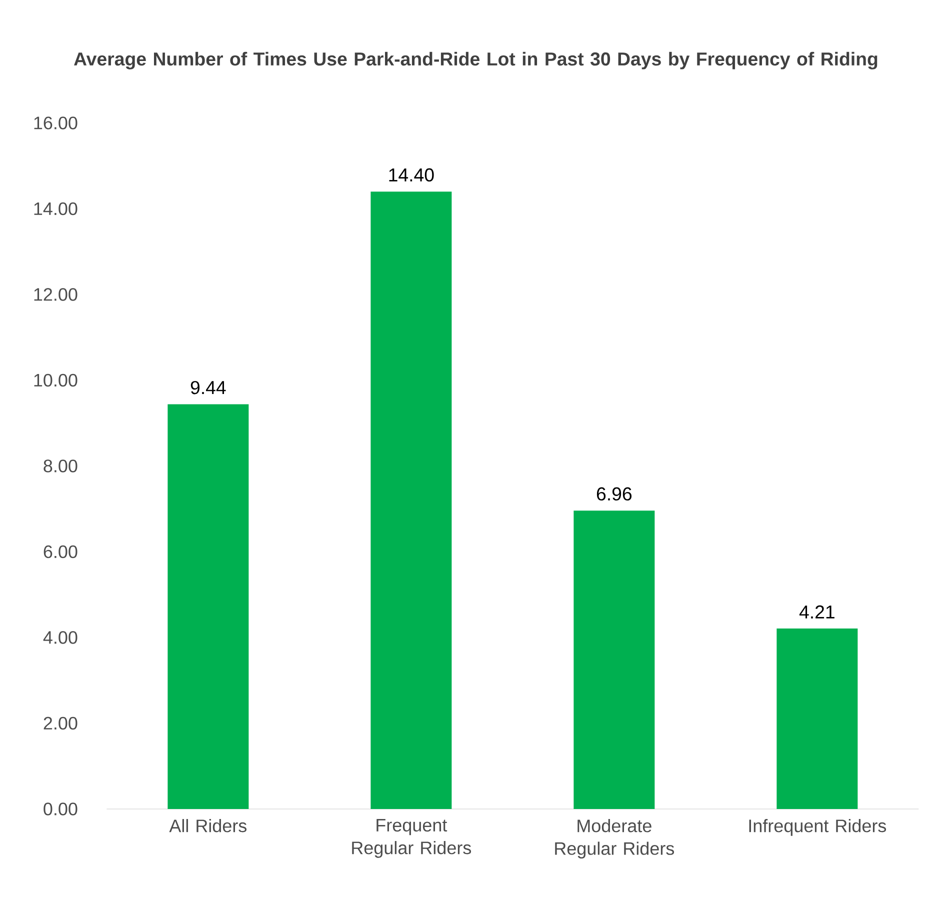 The image size is (952, 898). I want to click on chart-title: Average Number of Times Use Park-and-Ride Lot in Past 30 Days by Frequency of Riding, so click(476, 61).